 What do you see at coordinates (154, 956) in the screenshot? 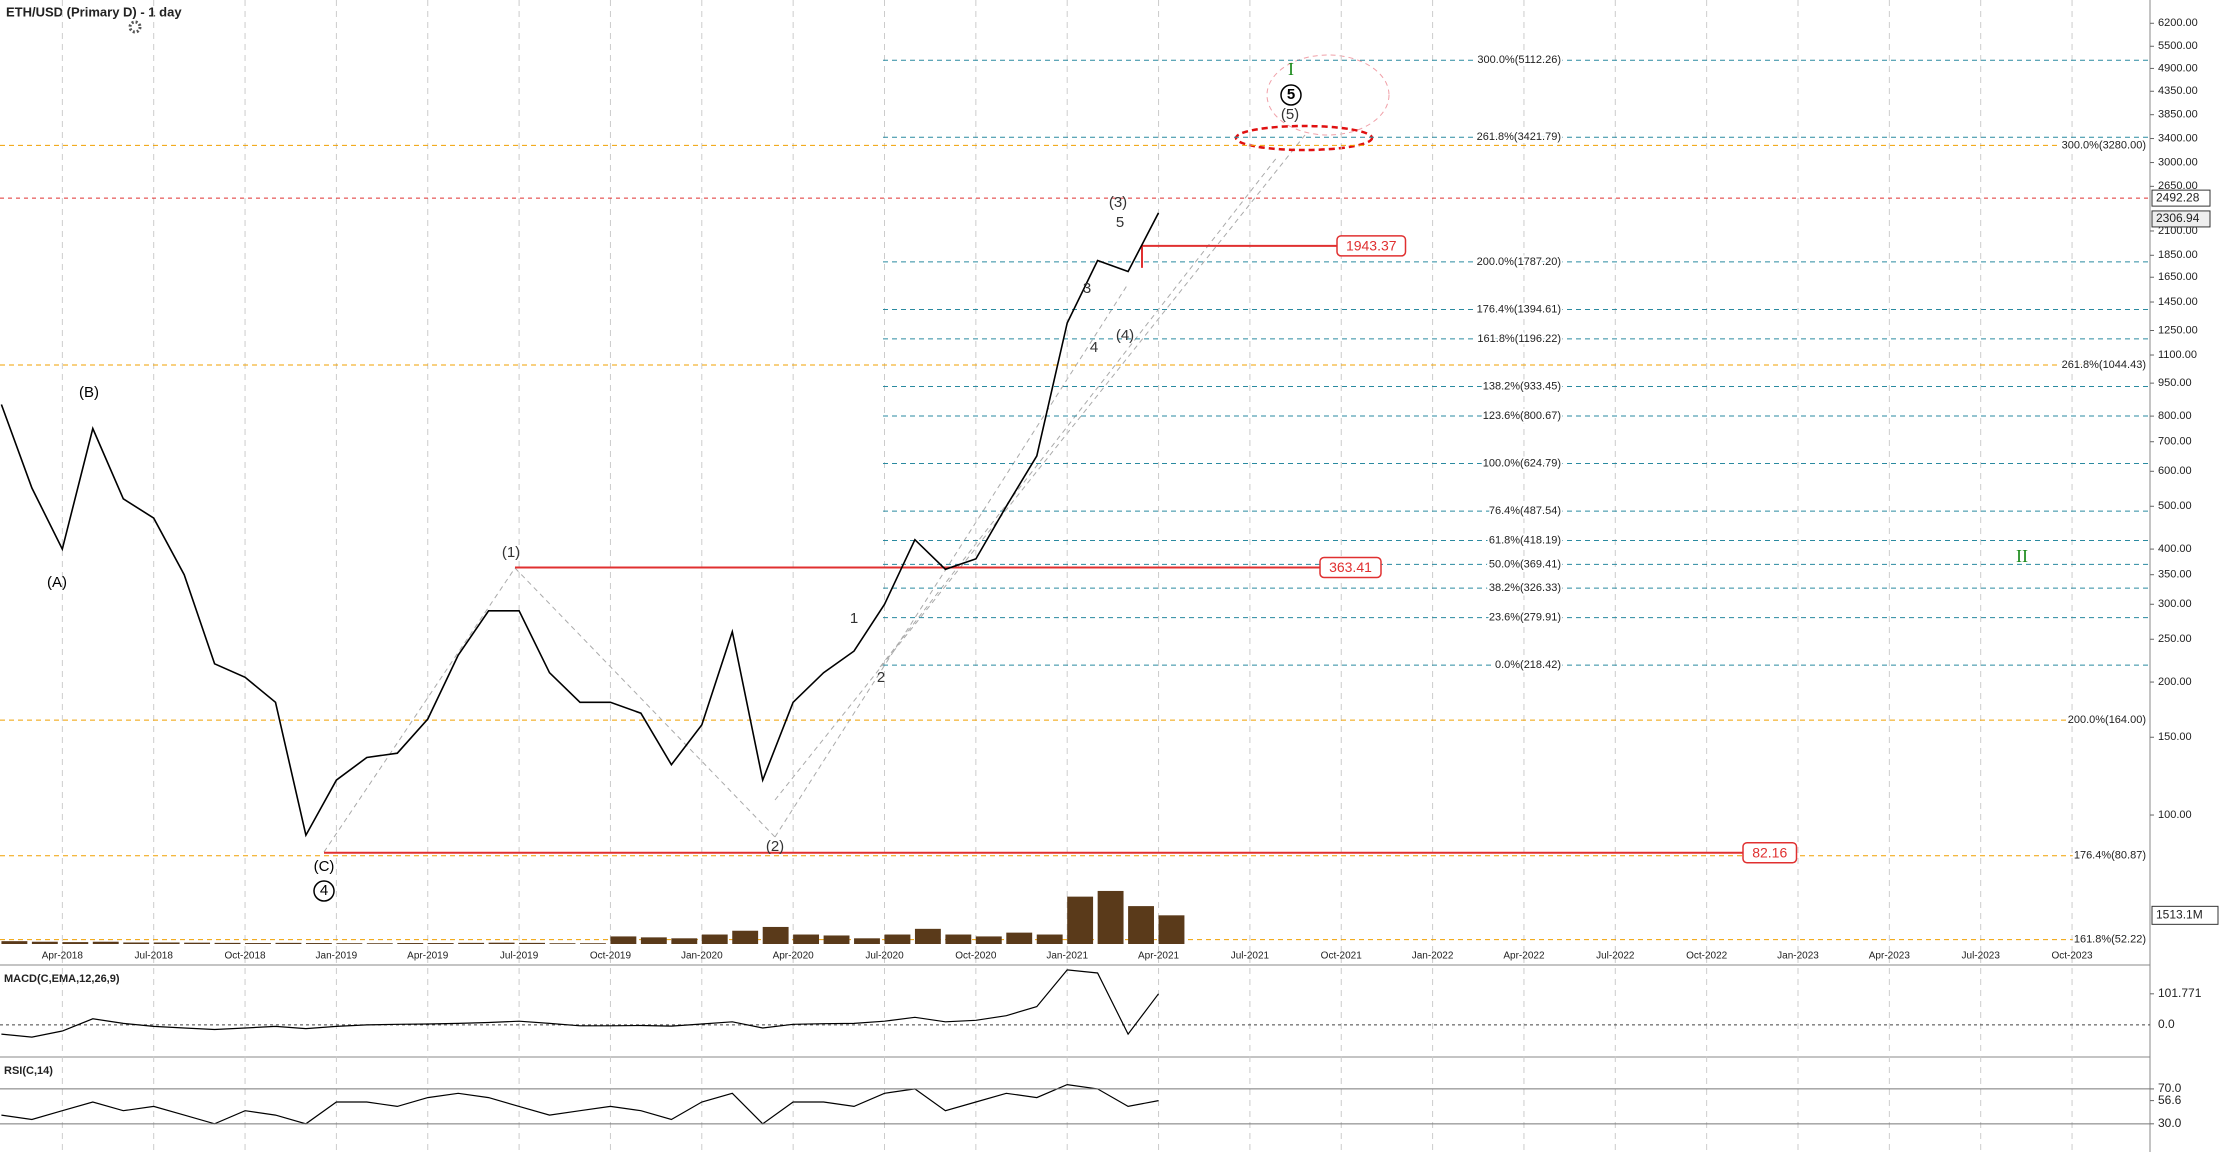
I see `x-tick-label: Jul-2018` at bounding box center [154, 956].